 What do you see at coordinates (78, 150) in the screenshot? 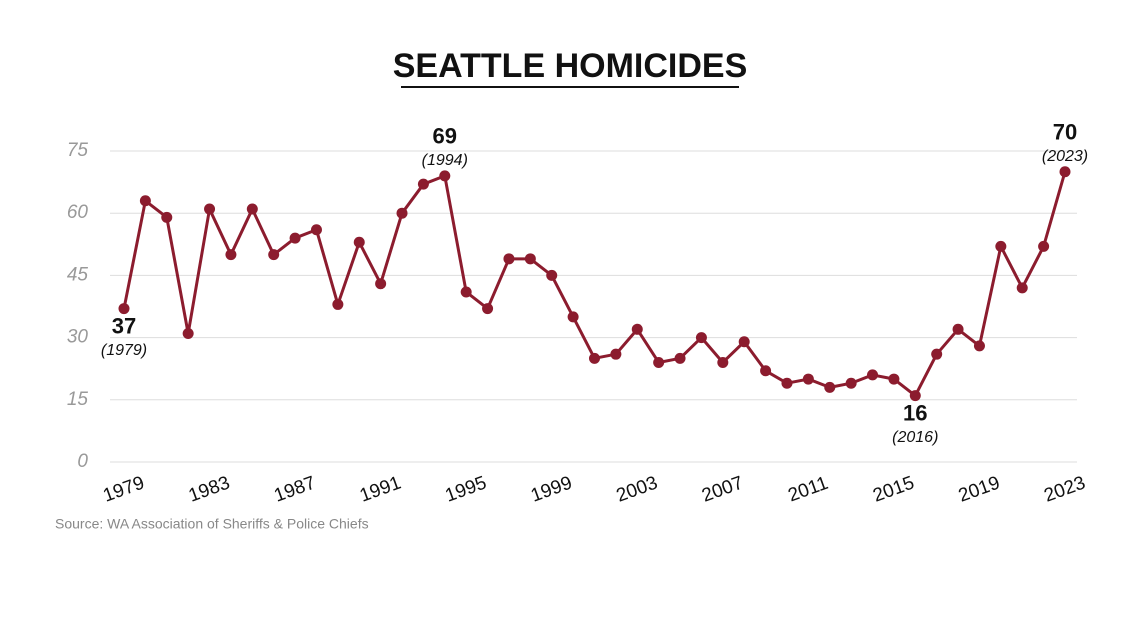
I see `y-tick-label: 75` at bounding box center [78, 150].